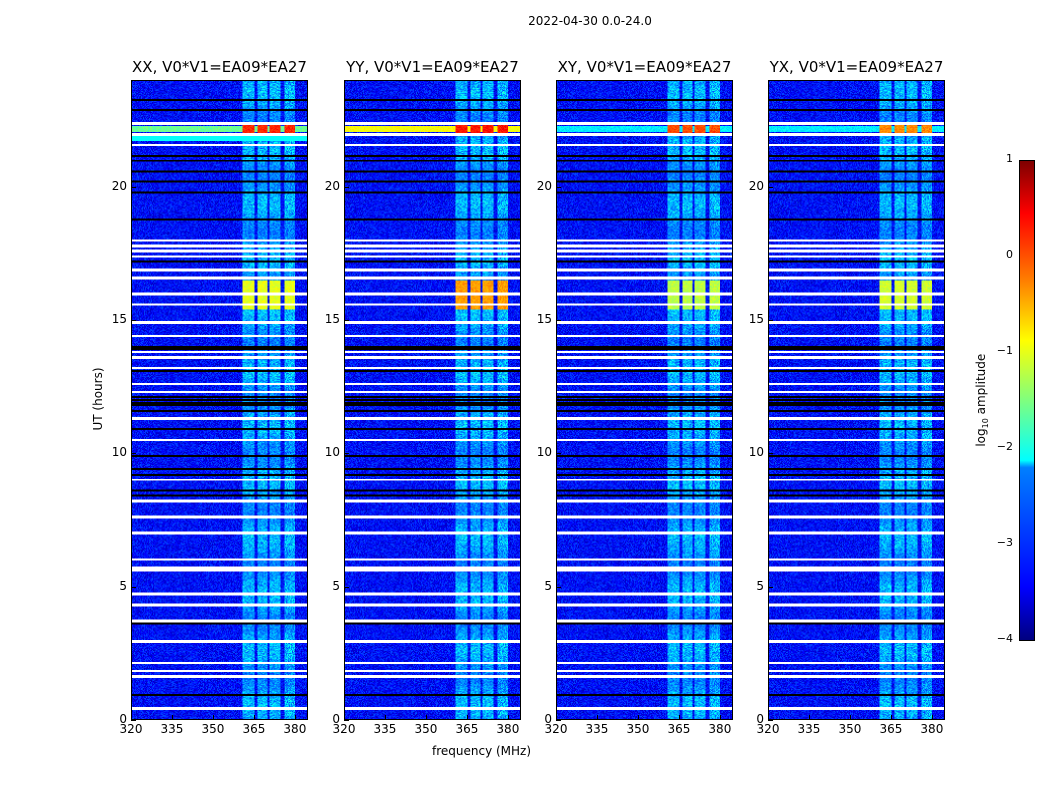 This screenshot has height=800, width=1050. What do you see at coordinates (856, 67) in the screenshot?
I see `panel-title: YX, V0*V1=EA09*EA27` at bounding box center [856, 67].